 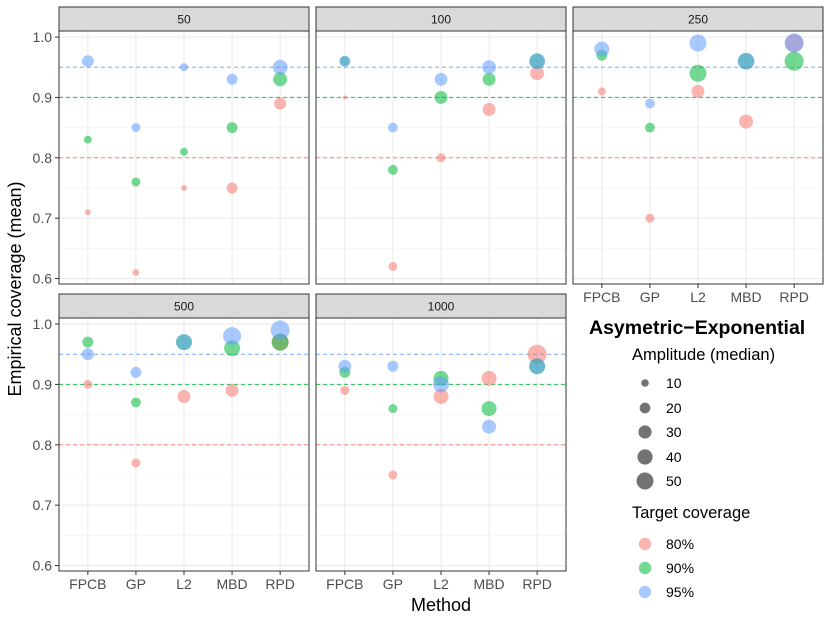 What do you see at coordinates (87, 584) in the screenshot?
I see `x-tick-label-fpcb: FPCB` at bounding box center [87, 584].